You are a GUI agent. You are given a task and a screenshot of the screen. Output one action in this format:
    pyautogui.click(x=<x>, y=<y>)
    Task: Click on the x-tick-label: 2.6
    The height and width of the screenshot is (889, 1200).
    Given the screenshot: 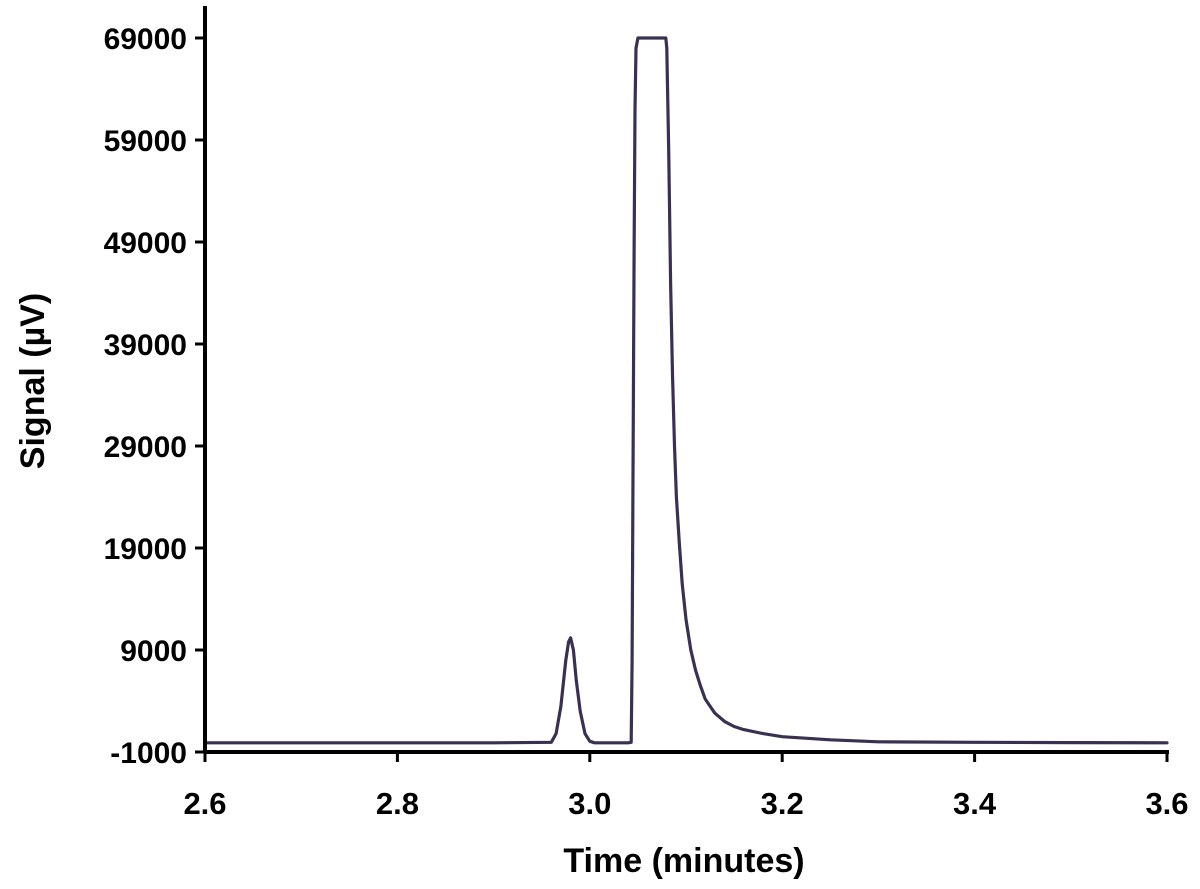 What is the action you would take?
    pyautogui.click(x=204, y=803)
    